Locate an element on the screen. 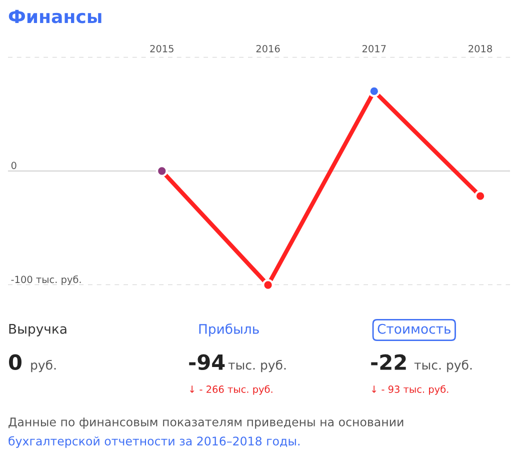 The width and height of the screenshot is (517, 461). y-tick-label: -100 тыс. руб. is located at coordinates (46, 280).